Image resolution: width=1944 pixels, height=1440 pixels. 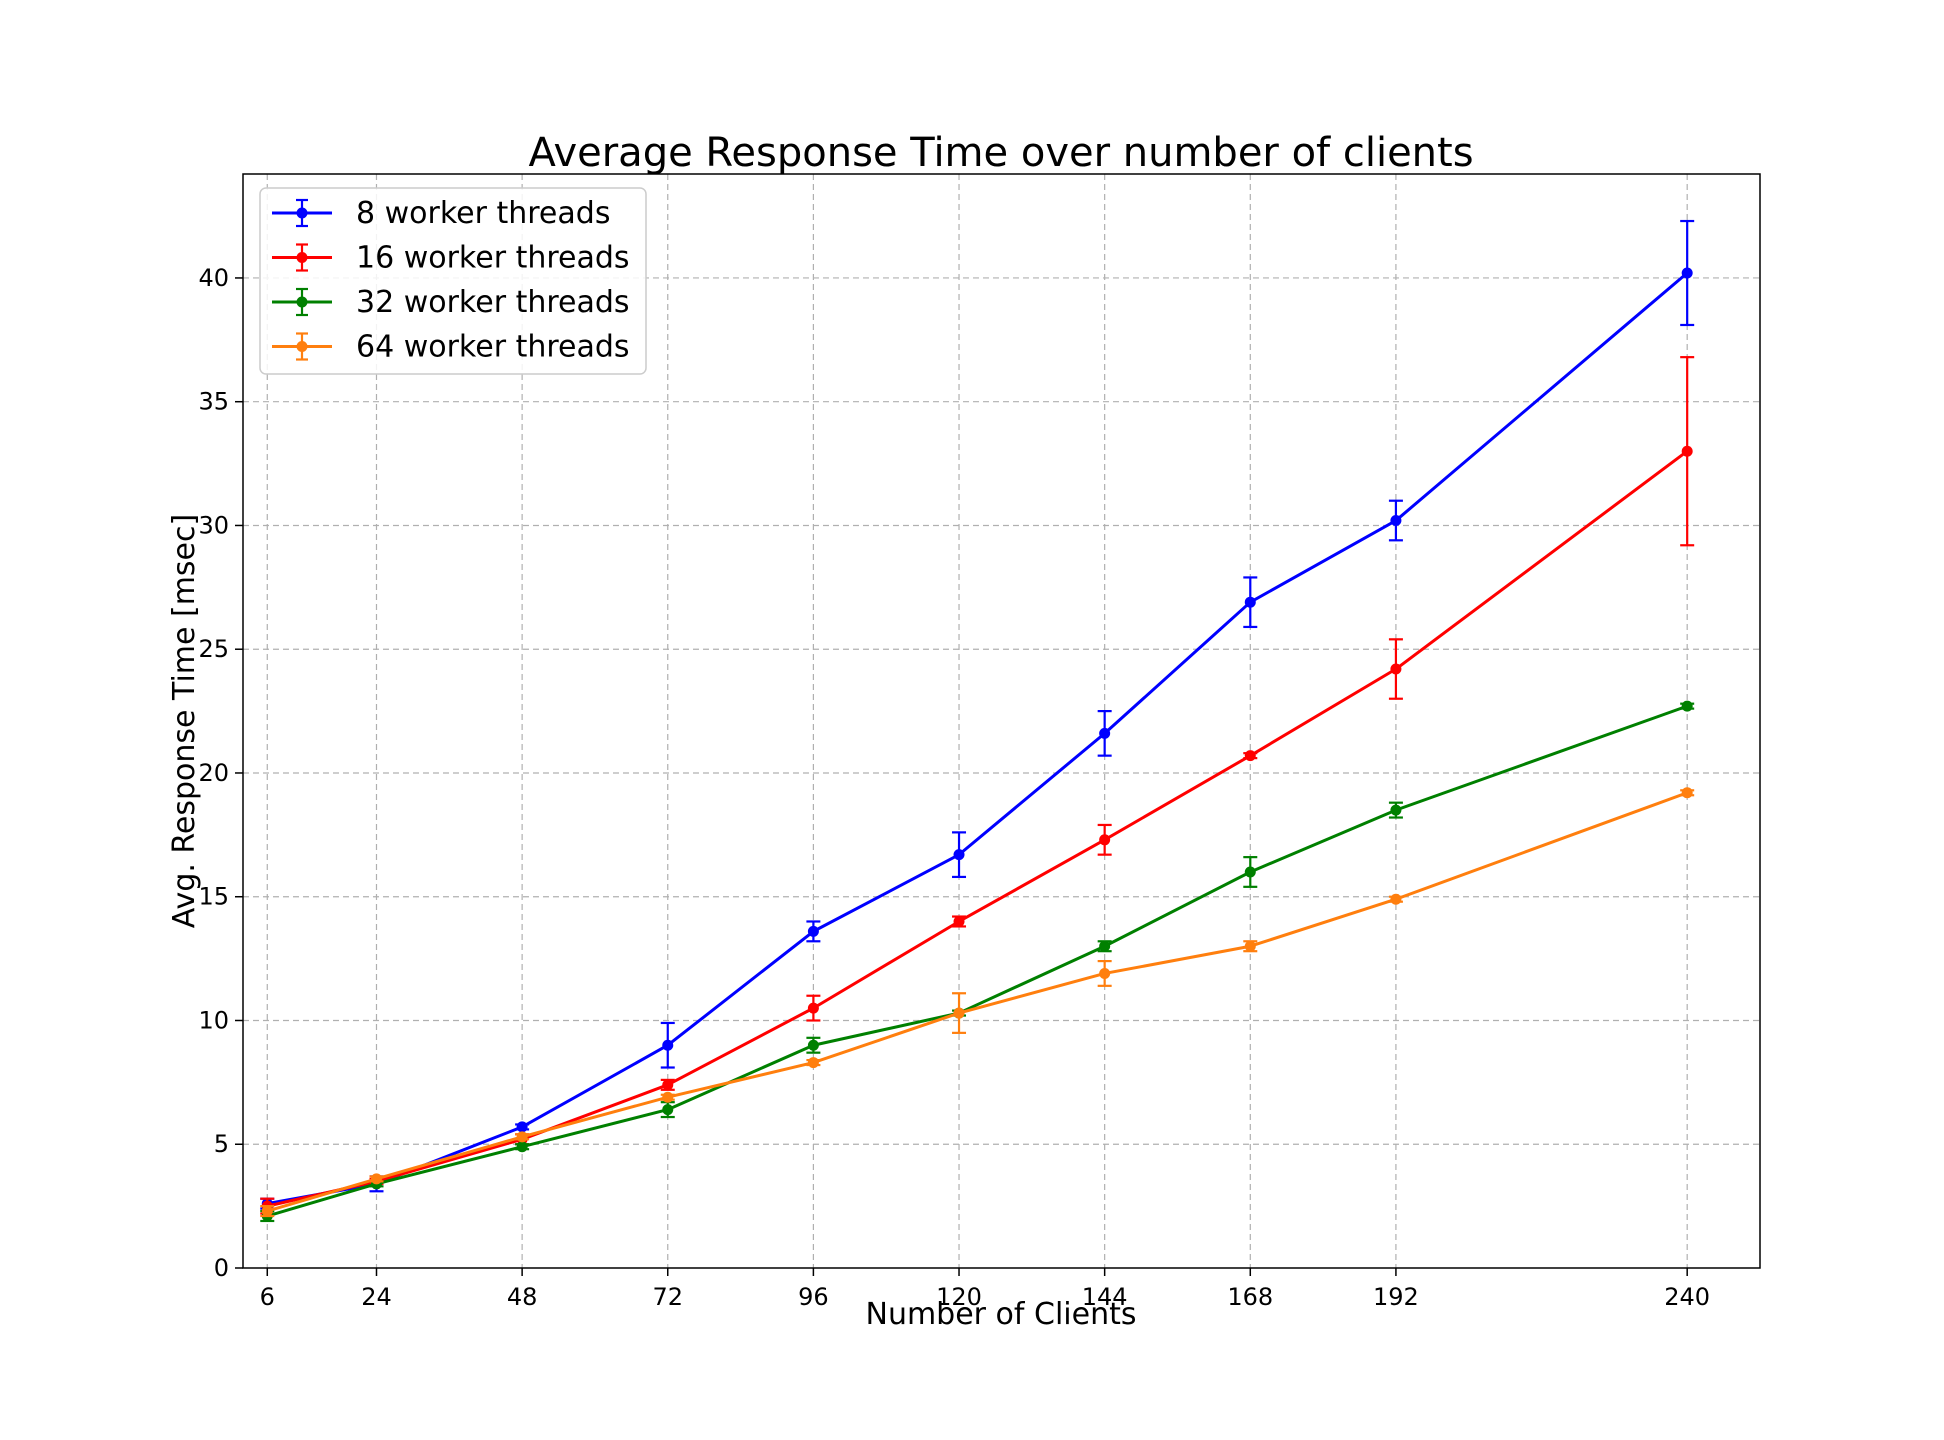 I want to click on x-tick-label: 6, so click(x=267, y=1297).